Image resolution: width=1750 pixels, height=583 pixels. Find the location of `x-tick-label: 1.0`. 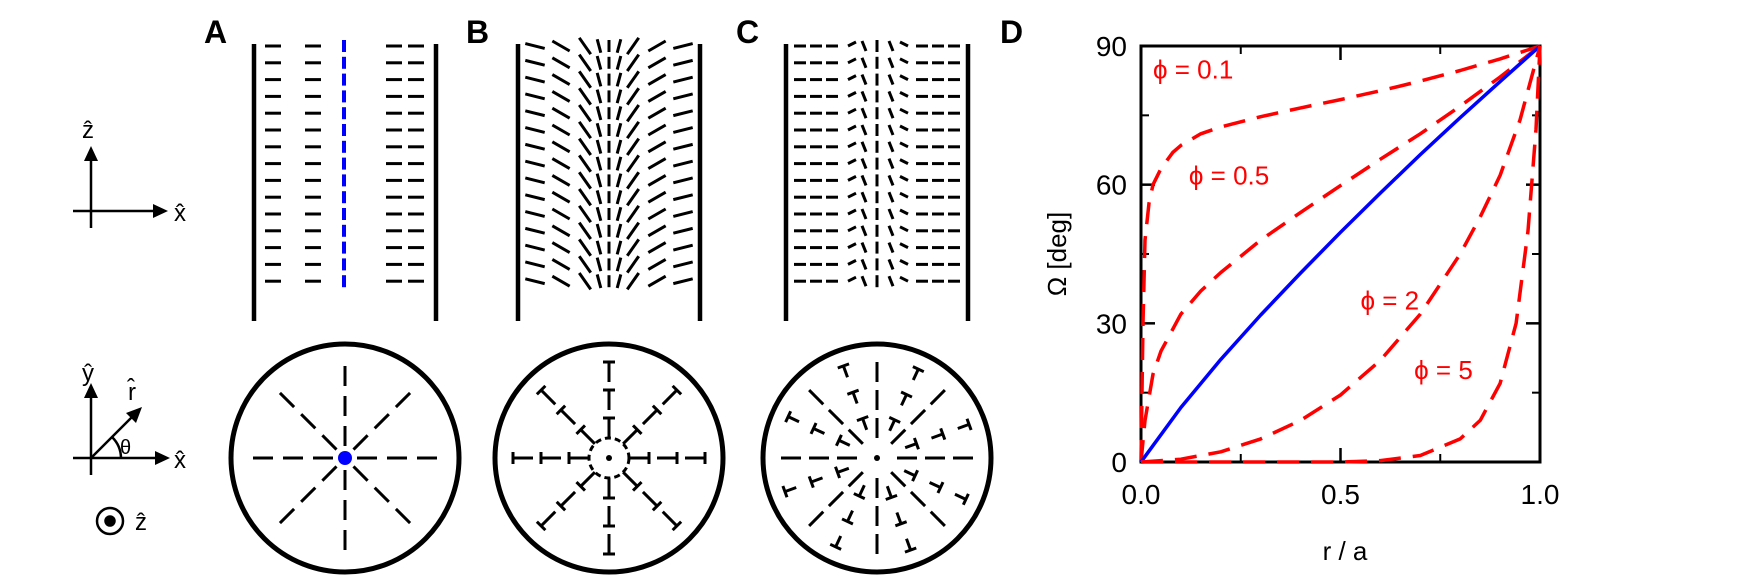

x-tick-label: 1.0 is located at coordinates (1540, 494).